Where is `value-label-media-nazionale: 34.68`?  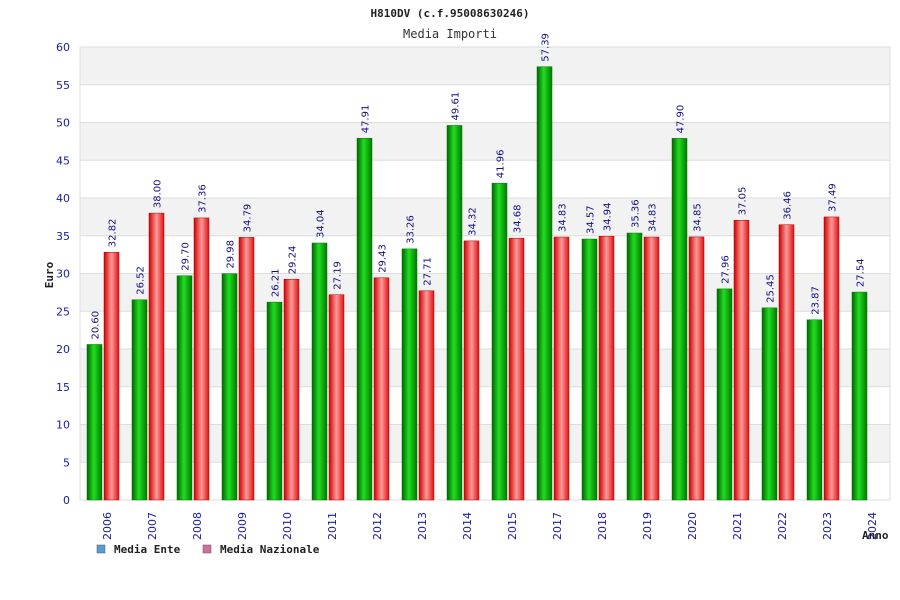
value-label-media-nazionale: 34.68 is located at coordinates (518, 219).